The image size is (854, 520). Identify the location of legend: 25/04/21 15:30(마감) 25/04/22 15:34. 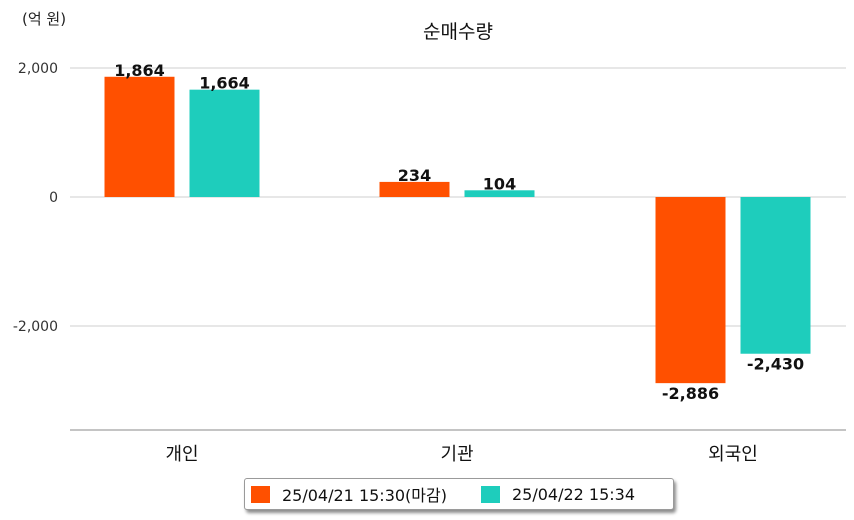
(459, 494).